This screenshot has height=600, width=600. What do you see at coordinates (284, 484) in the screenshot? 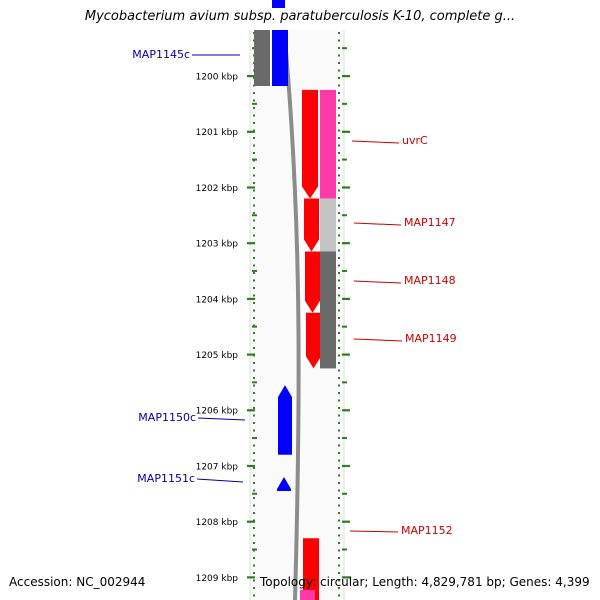
I see `gene-arrow-MAP1151c` at bounding box center [284, 484].